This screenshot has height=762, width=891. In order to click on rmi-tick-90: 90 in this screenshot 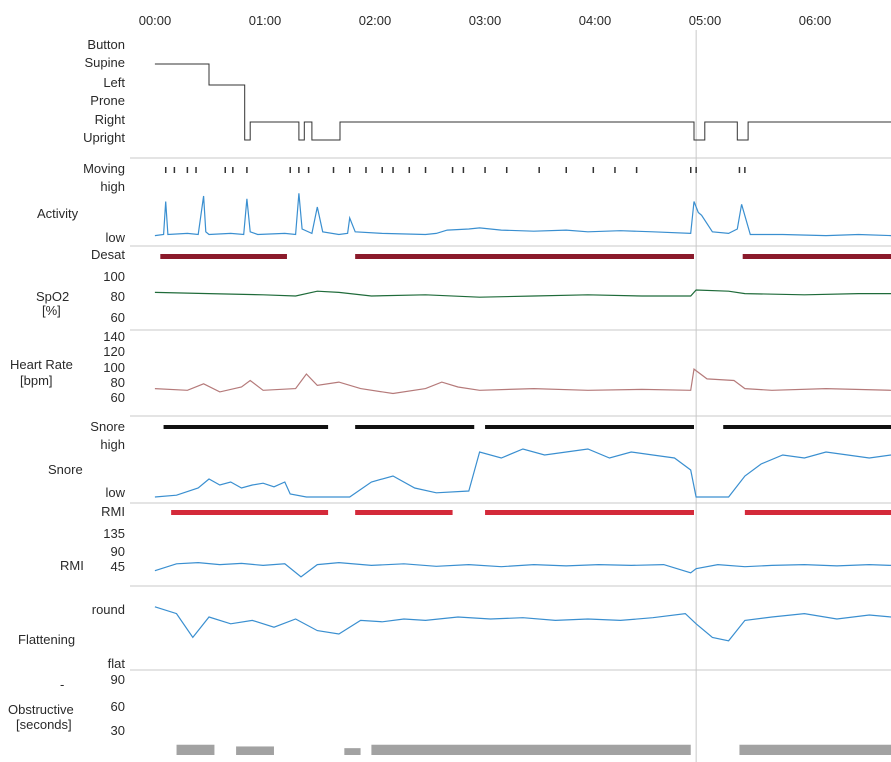, I will do `click(117, 551)`.